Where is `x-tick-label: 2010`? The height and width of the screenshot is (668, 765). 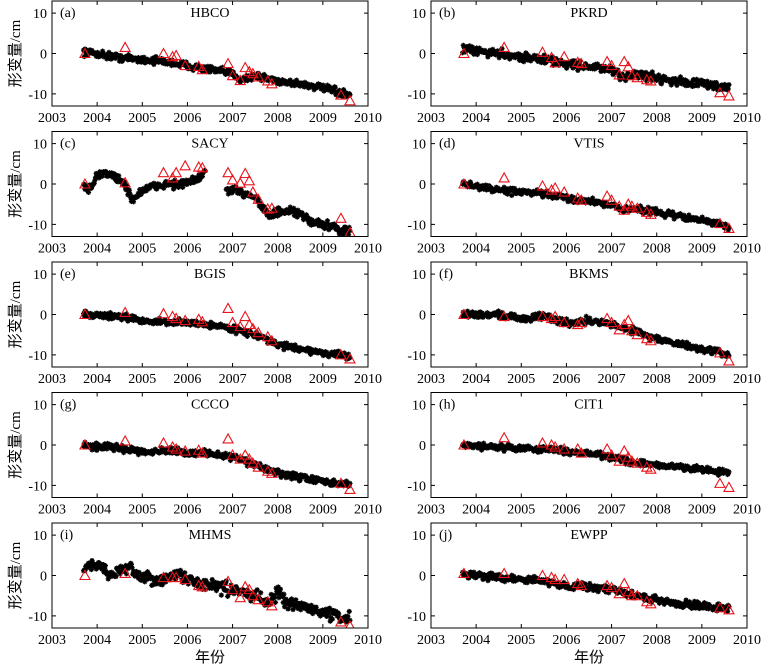 x-tick-label: 2010 is located at coordinates (747, 118).